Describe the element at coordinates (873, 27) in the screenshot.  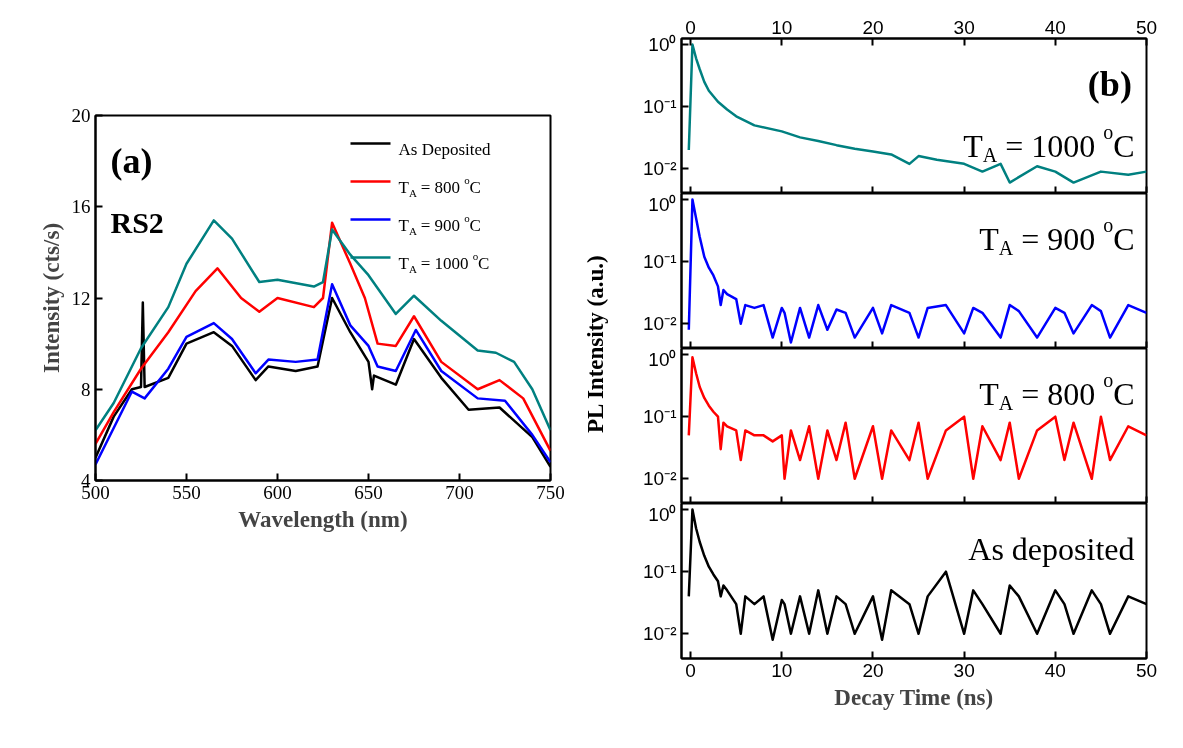
I see `x2-tick-label: 20` at that location.